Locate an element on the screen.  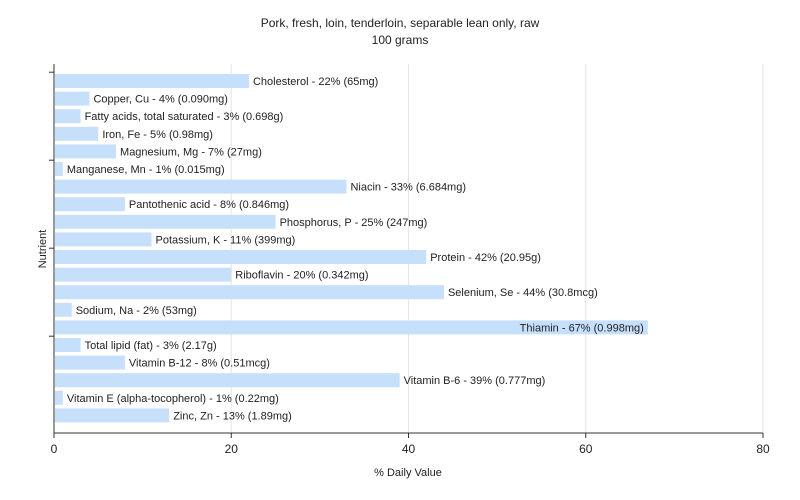
bar-label: Potassium, K - 11% (399mg) is located at coordinates (225, 240).